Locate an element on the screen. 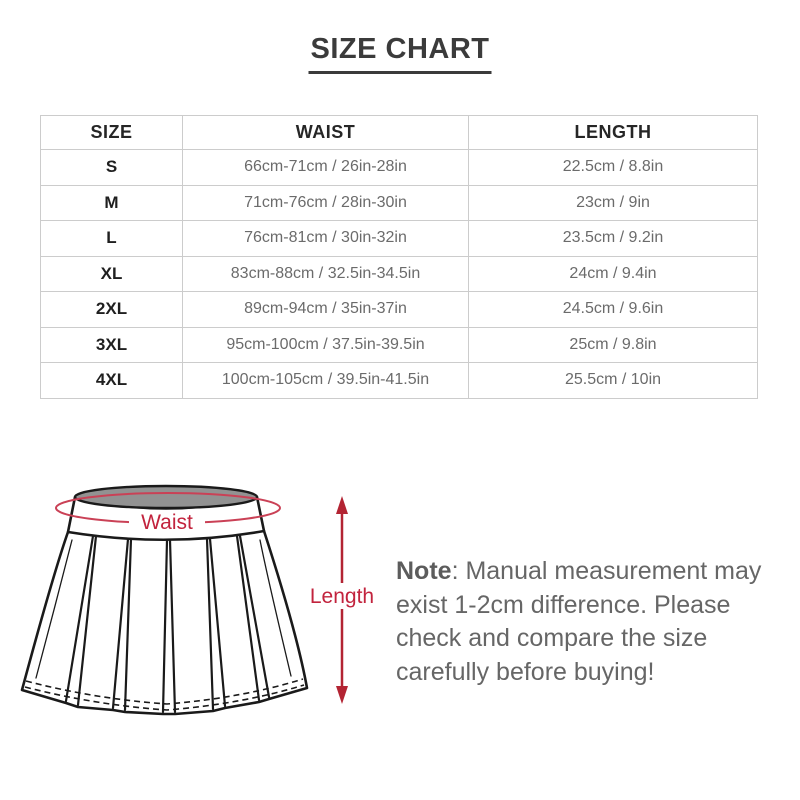 The height and width of the screenshot is (800, 800). col-header-waist: WAIST is located at coordinates (325, 132).